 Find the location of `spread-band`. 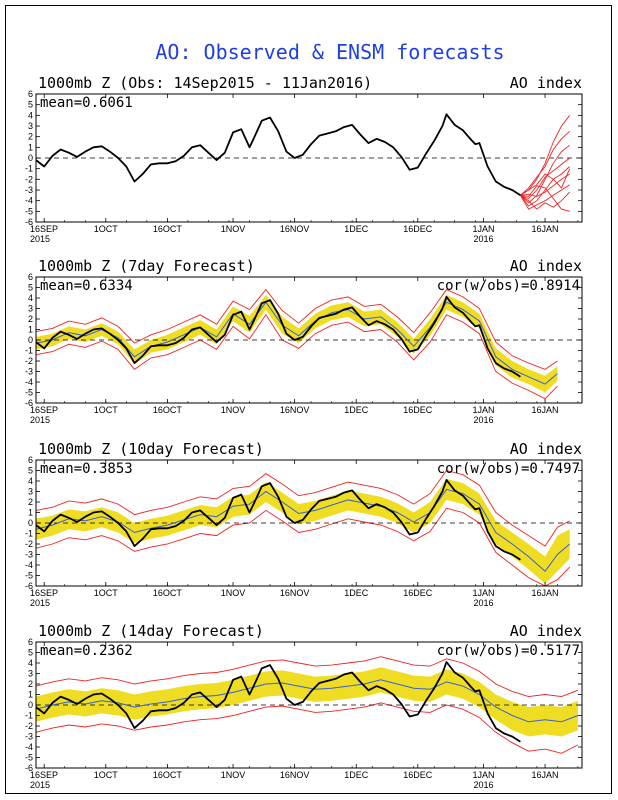

spread-band is located at coordinates (303, 531).